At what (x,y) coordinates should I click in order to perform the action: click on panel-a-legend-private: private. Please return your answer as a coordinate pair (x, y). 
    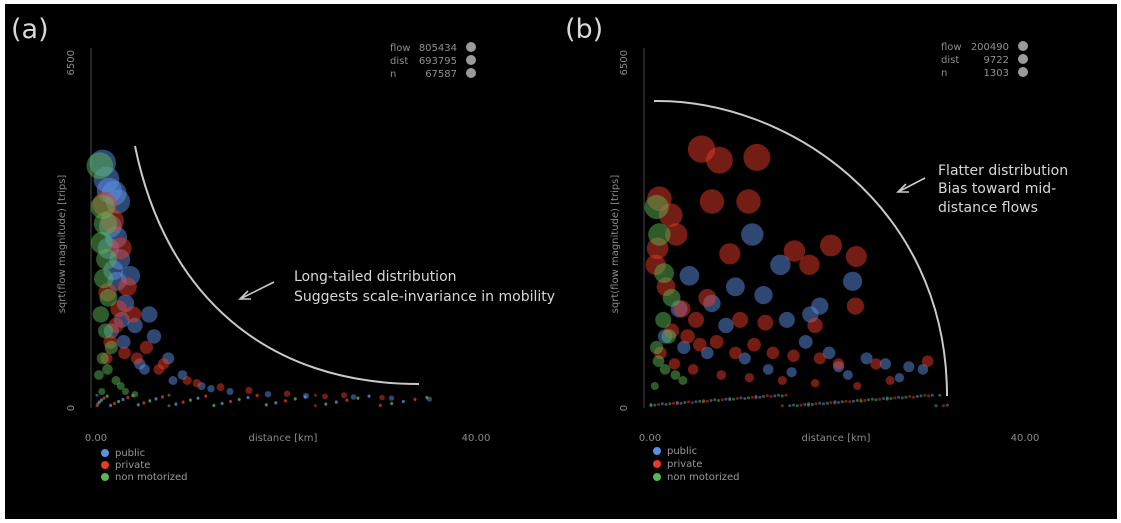
    Looking at the image, I should click on (132, 465).